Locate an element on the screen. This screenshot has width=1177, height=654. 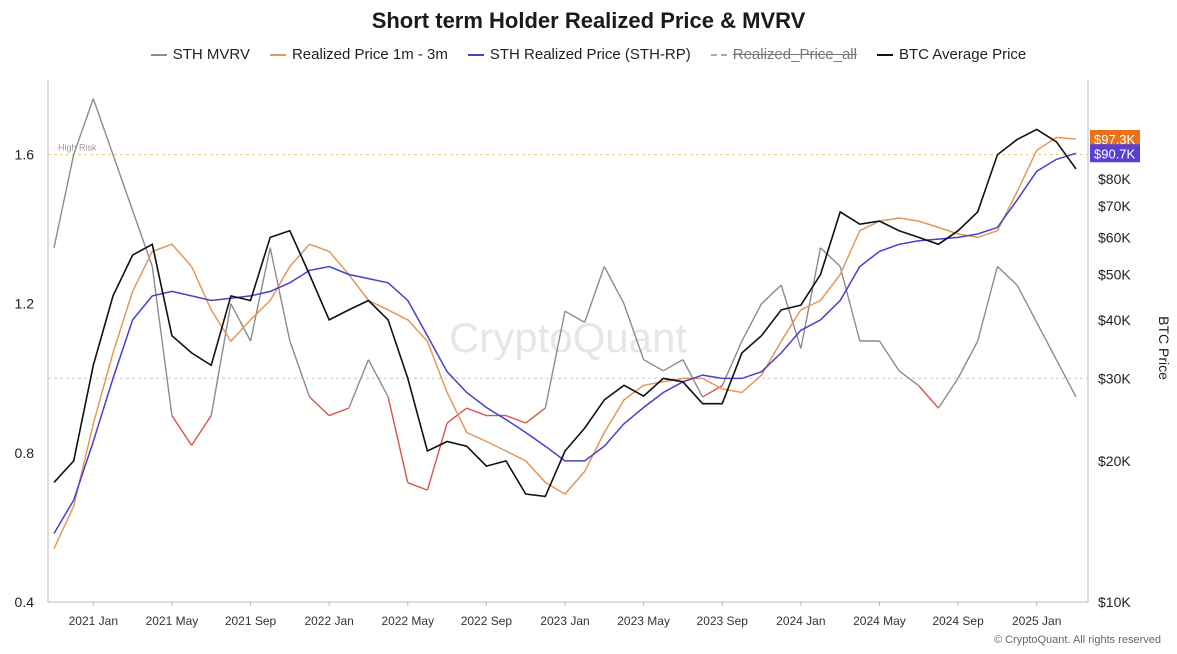
x-tick-label: 2022 Sep is located at coordinates (487, 621).